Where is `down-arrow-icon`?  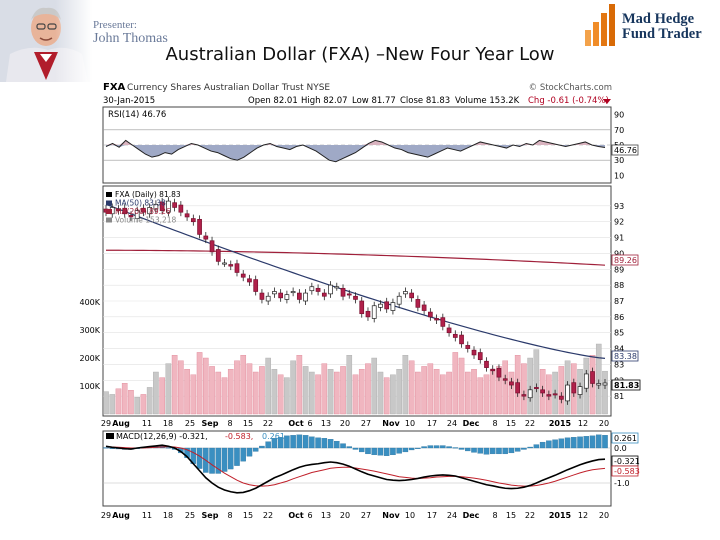
down-arrow-icon is located at coordinates (607, 101).